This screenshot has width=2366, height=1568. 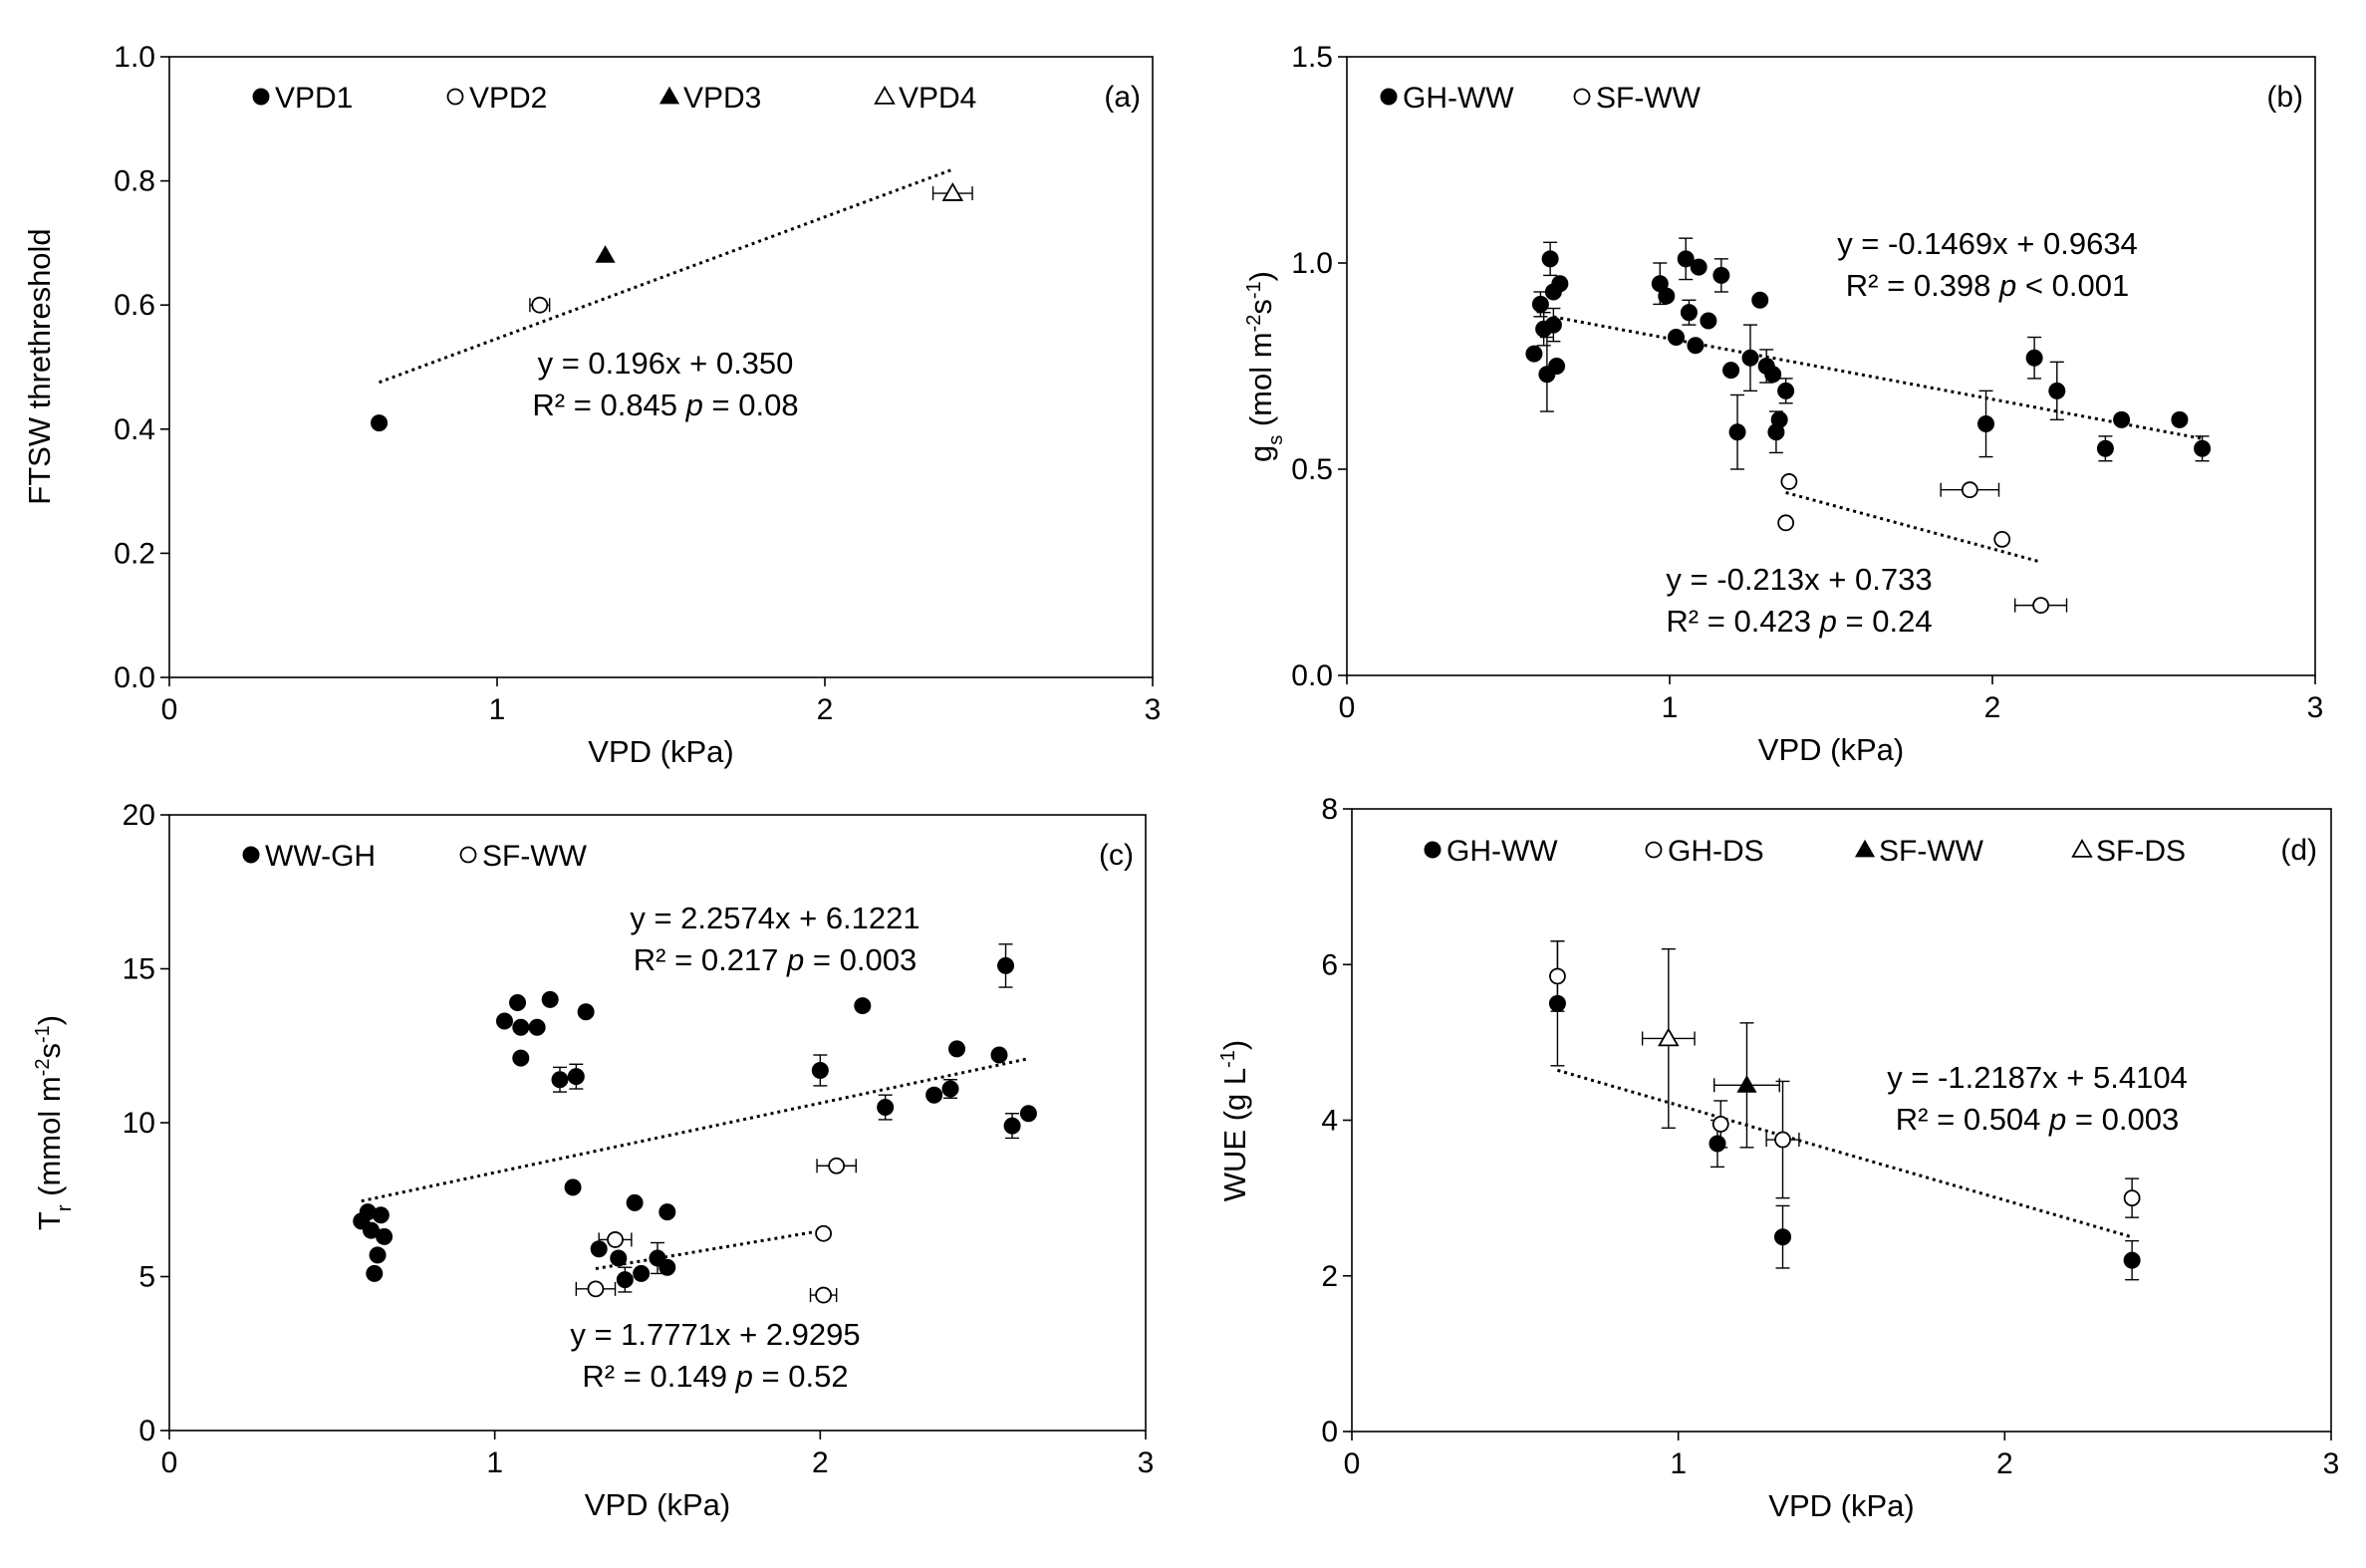 What do you see at coordinates (134, 553) in the screenshot?
I see `y-tick-label: 0.2` at bounding box center [134, 553].